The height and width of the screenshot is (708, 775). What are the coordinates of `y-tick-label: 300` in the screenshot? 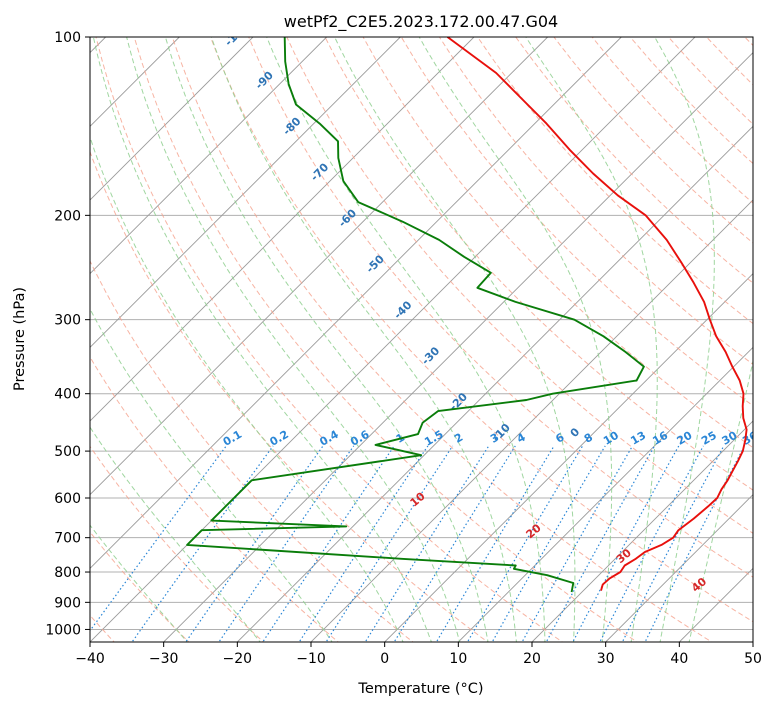 It's located at (67, 321).